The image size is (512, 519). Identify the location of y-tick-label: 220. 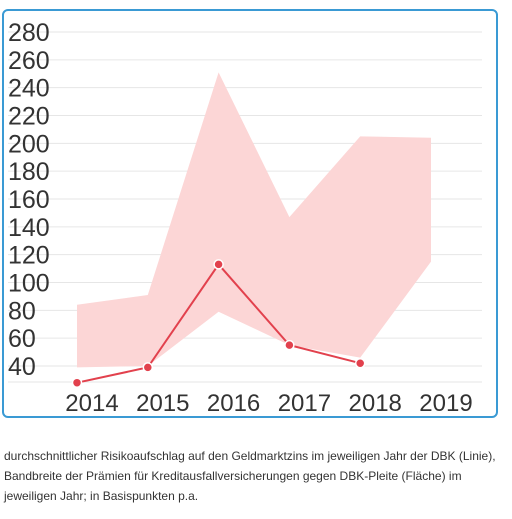
(29, 117).